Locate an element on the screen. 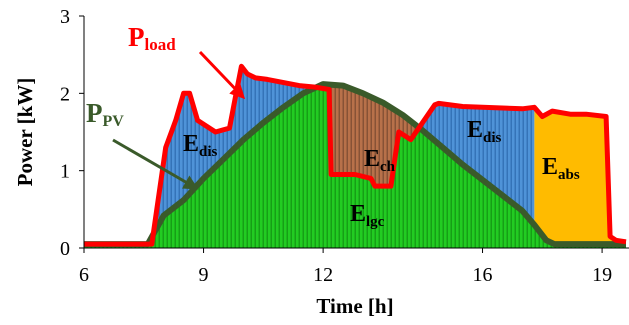 This screenshot has width=629, height=325. pload-label-sub: load is located at coordinates (161, 44).